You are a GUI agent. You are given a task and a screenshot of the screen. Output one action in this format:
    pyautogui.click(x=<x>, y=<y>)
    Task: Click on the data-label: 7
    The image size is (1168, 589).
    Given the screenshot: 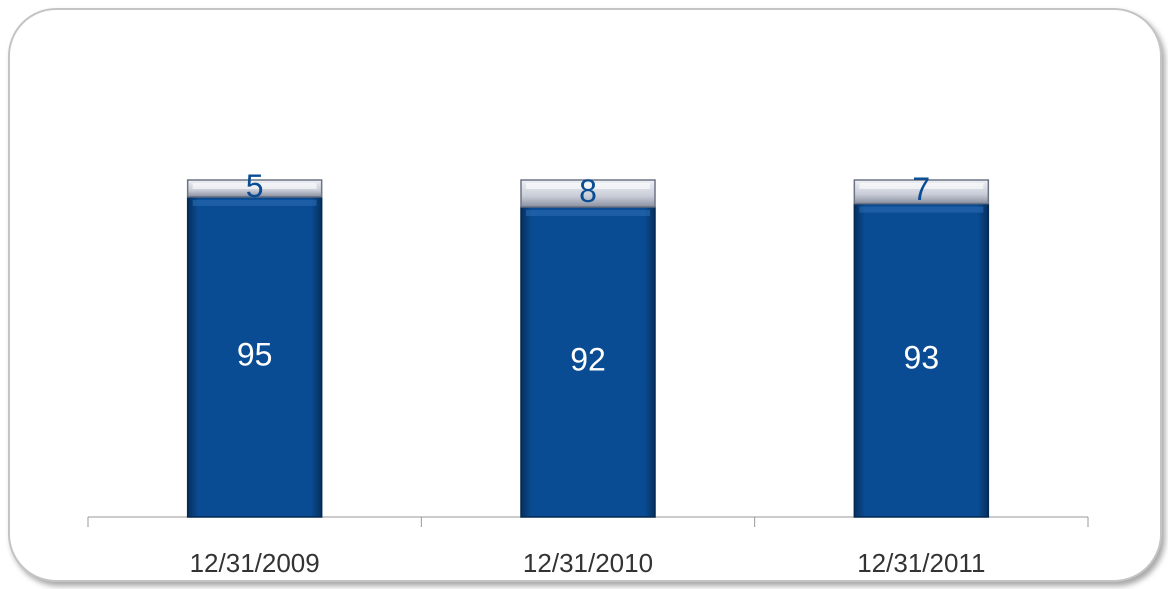 What is the action you would take?
    pyautogui.click(x=921, y=189)
    